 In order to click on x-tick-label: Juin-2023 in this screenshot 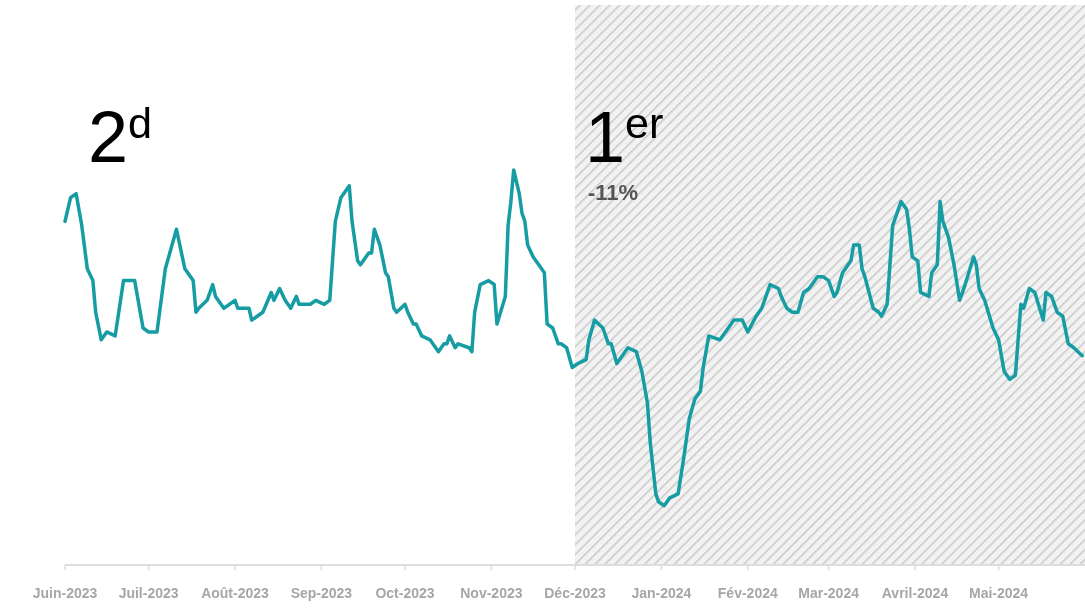, I will do `click(65, 593)`.